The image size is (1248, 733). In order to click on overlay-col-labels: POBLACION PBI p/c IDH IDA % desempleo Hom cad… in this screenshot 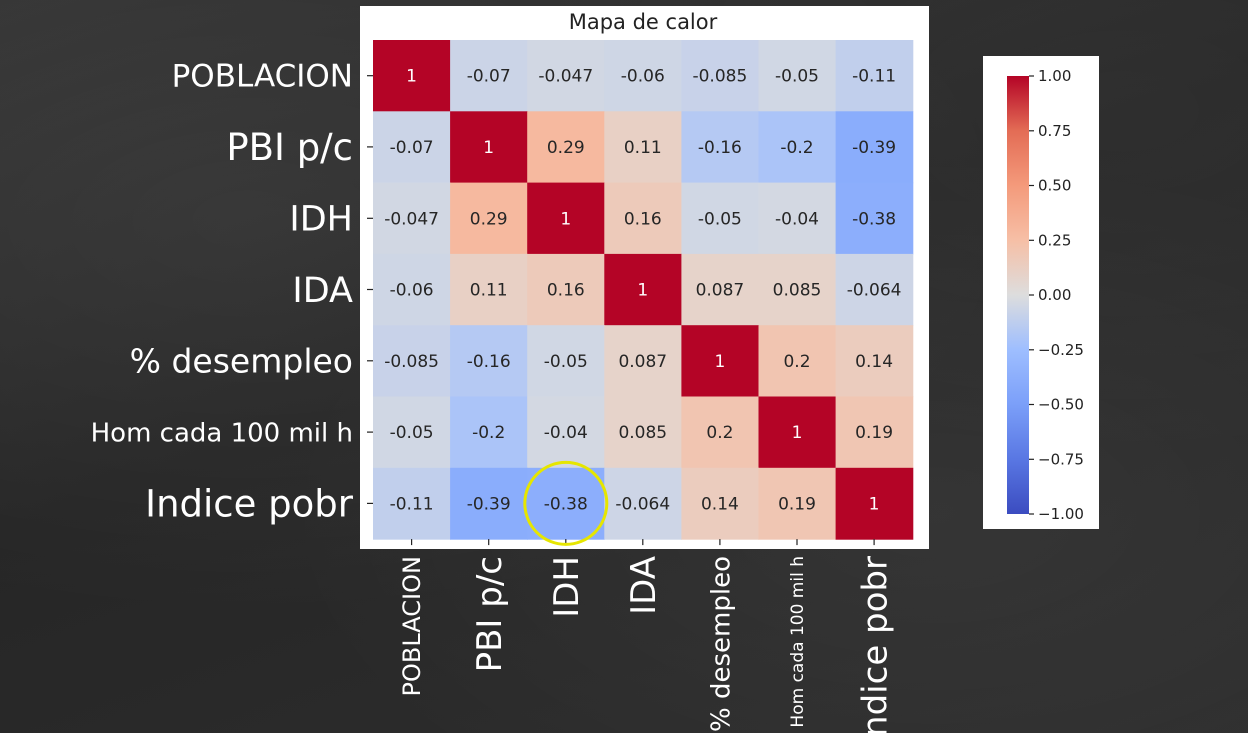, I will do `click(646, 644)`.